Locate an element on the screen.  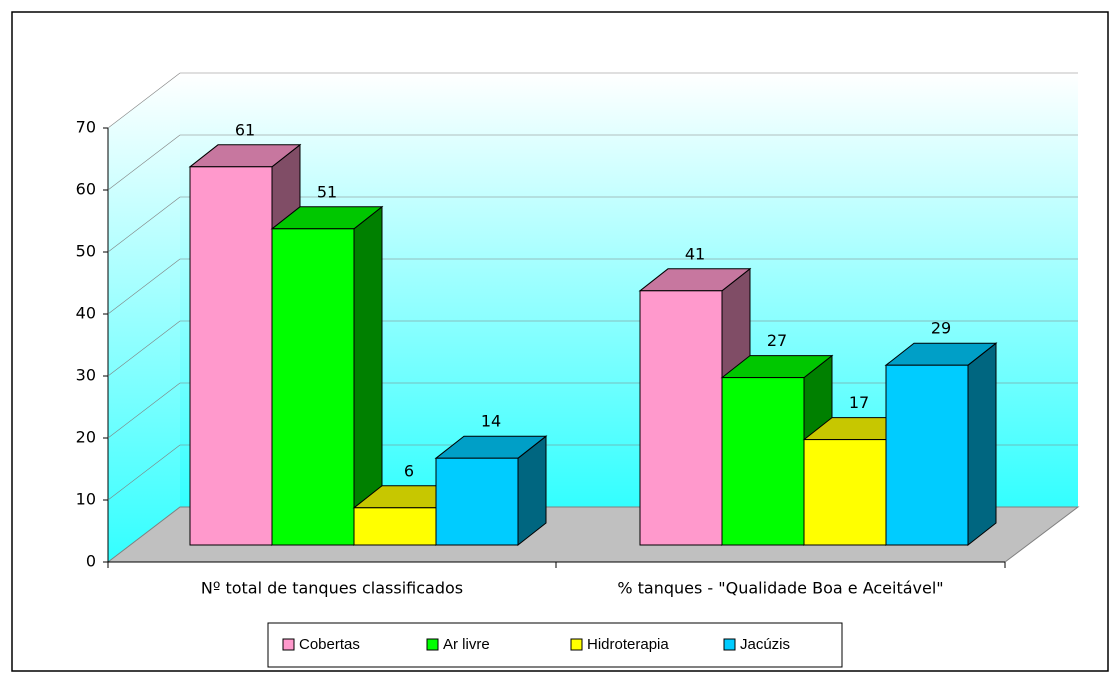
y-tick-label: 40 is located at coordinates (86, 313).